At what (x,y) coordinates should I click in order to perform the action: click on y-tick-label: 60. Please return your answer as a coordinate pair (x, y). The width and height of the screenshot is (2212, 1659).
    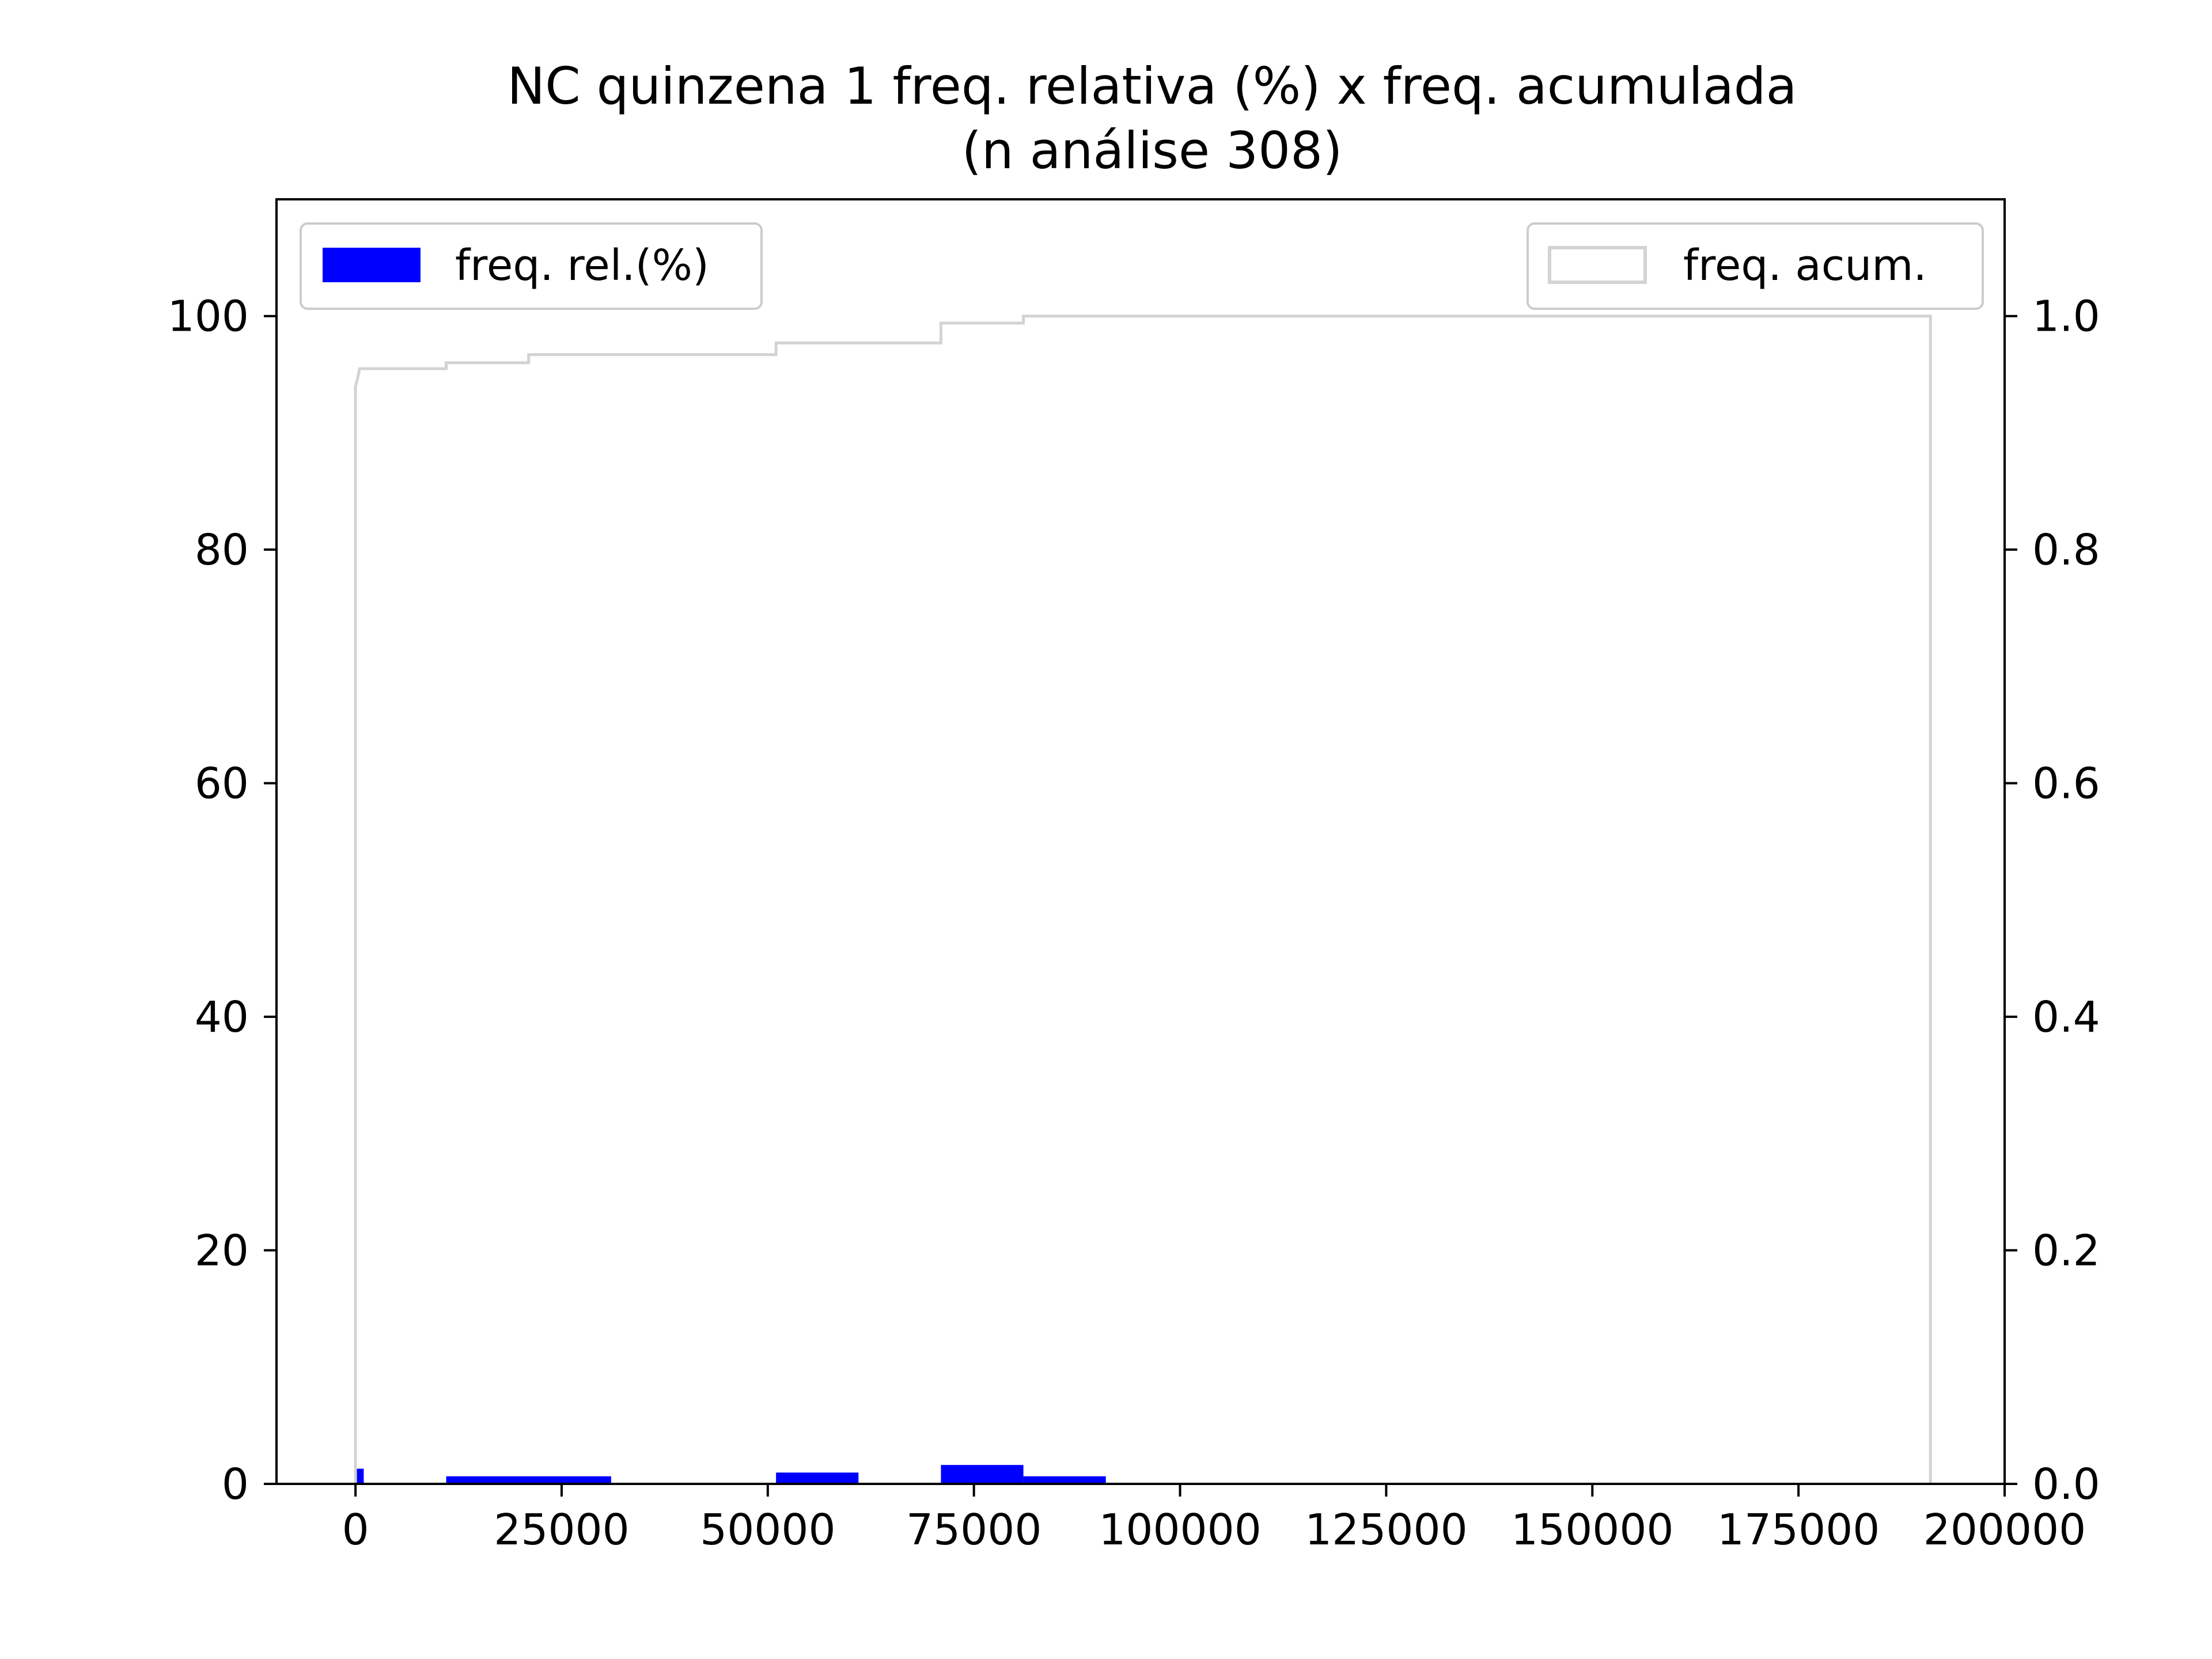
    Looking at the image, I should click on (222, 784).